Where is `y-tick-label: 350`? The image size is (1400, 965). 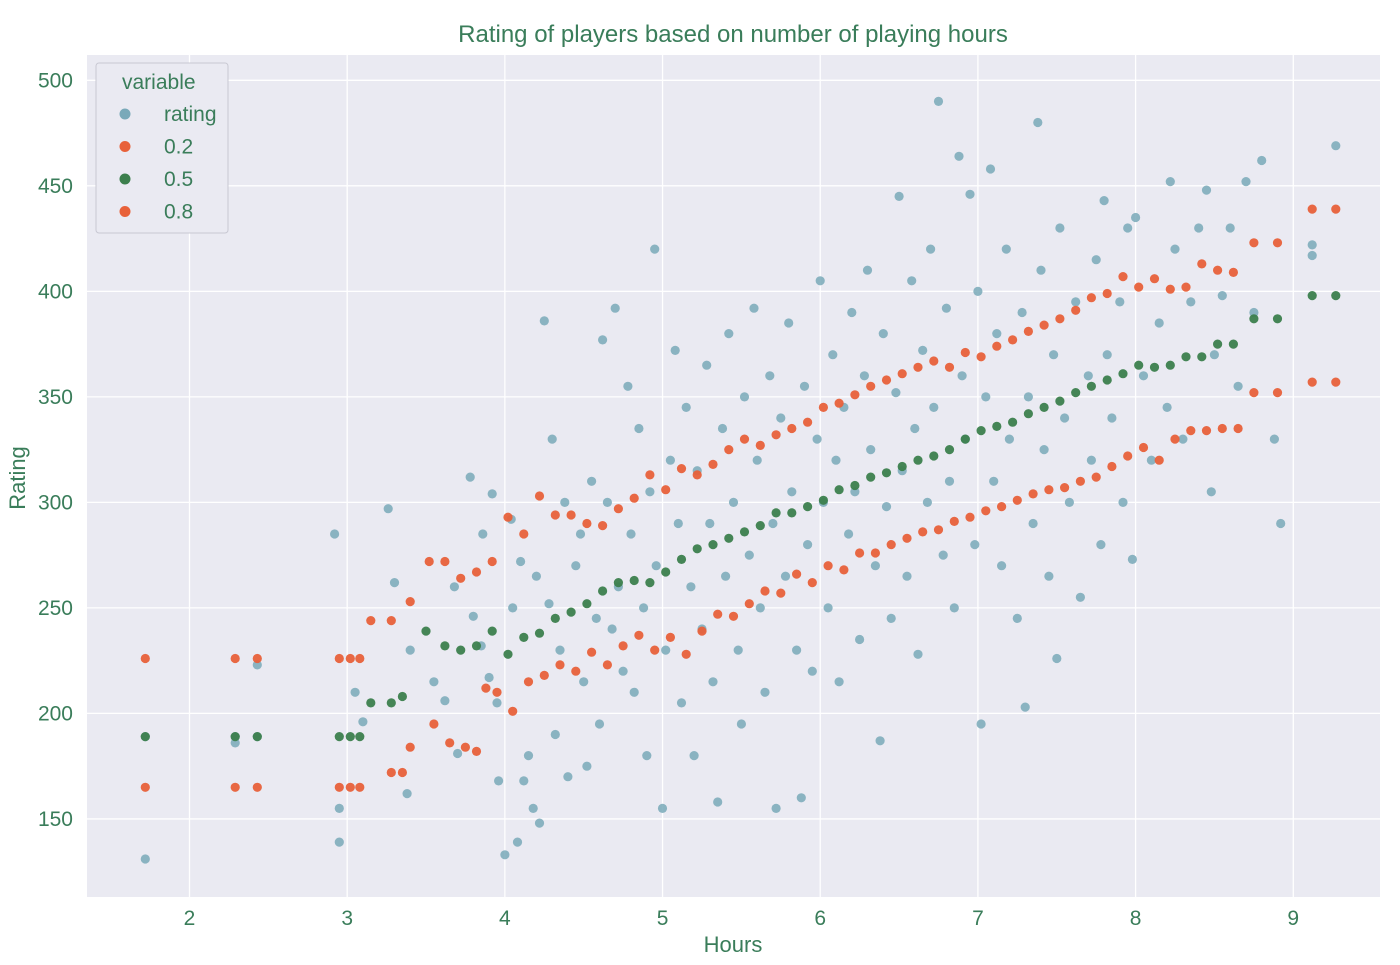 y-tick-label: 350 is located at coordinates (55, 397).